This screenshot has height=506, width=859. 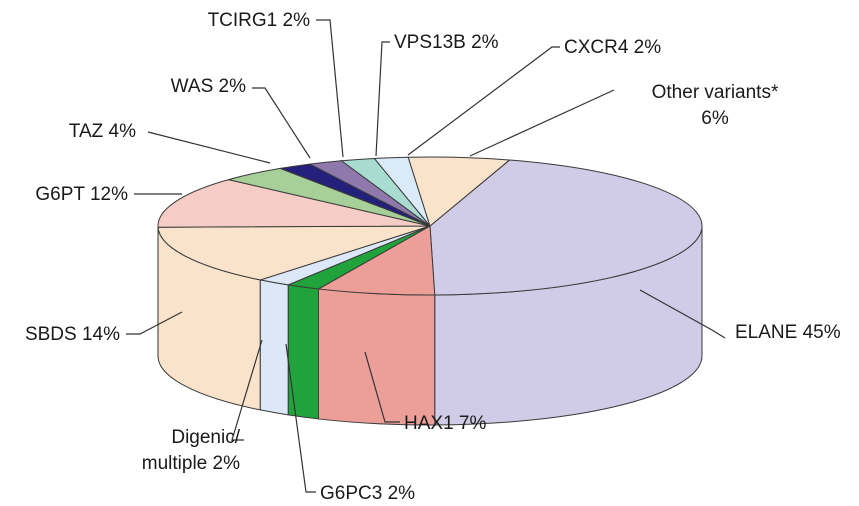 What do you see at coordinates (566, 227) in the screenshot?
I see `slice-elane` at bounding box center [566, 227].